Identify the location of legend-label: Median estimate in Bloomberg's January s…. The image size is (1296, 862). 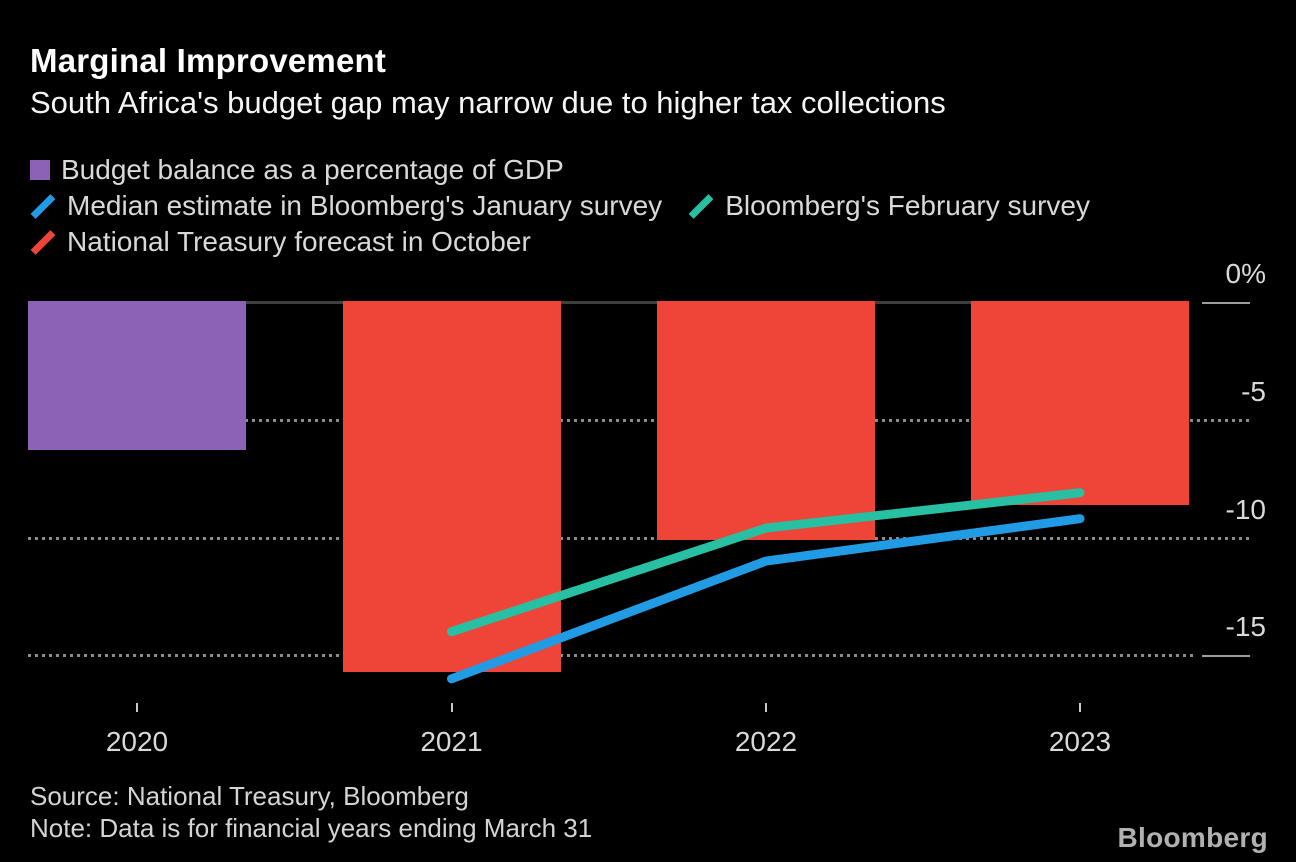
(365, 205).